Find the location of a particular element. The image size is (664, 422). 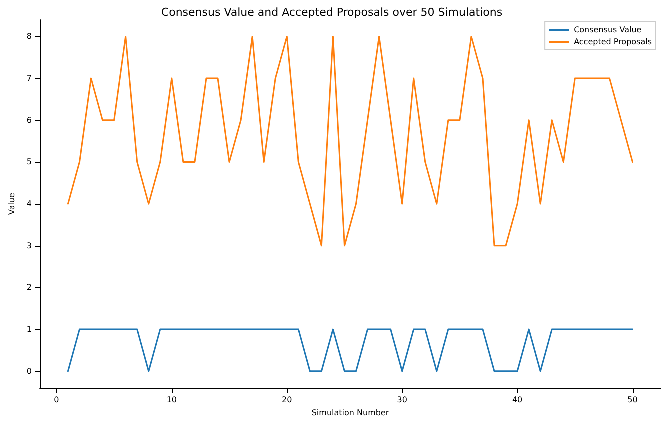

y-axis-title: Value is located at coordinates (12, 204).